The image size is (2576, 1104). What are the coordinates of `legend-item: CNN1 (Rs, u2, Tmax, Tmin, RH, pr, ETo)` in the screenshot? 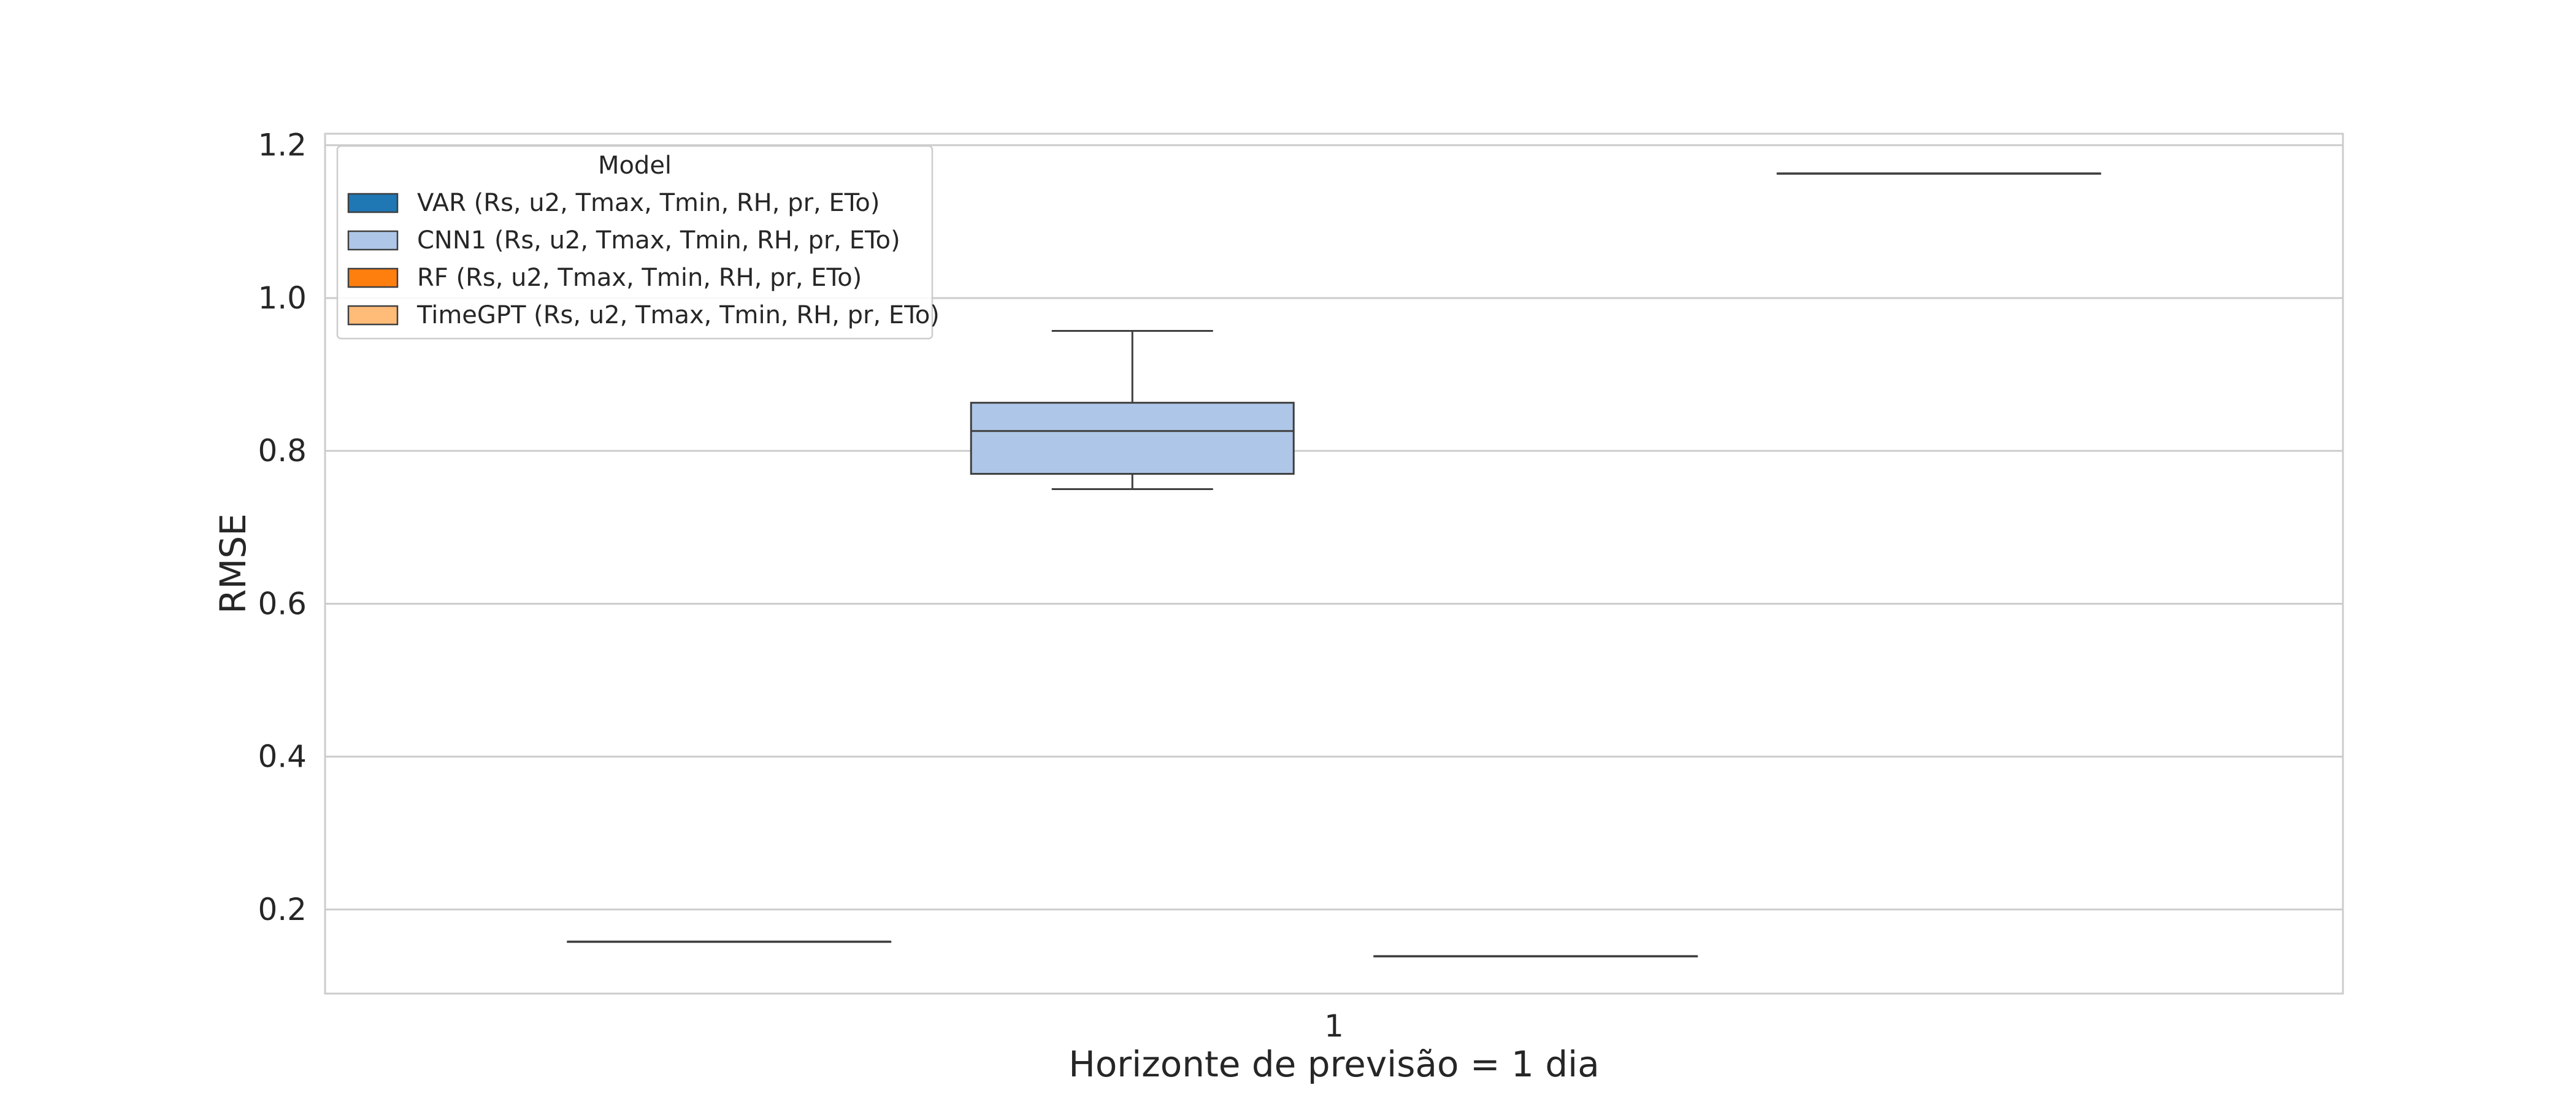 It's located at (623, 240).